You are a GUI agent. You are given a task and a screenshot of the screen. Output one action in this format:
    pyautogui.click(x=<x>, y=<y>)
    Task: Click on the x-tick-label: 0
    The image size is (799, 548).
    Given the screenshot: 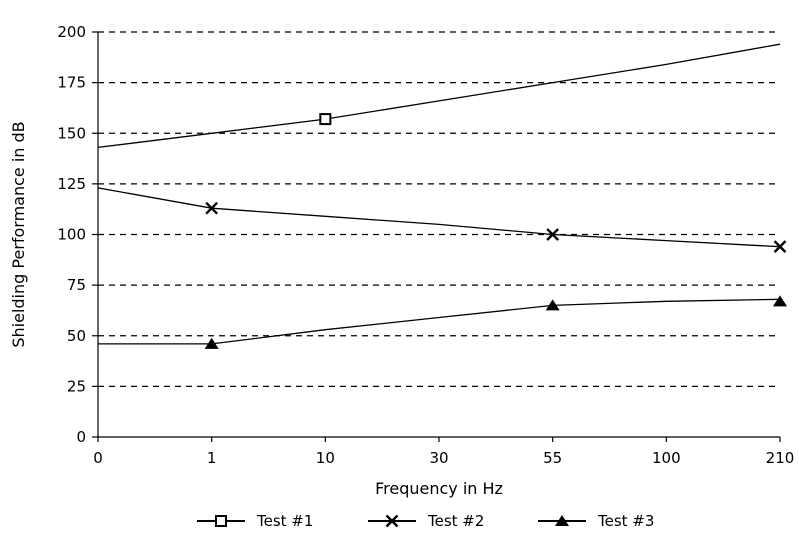 What is the action you would take?
    pyautogui.click(x=98, y=458)
    